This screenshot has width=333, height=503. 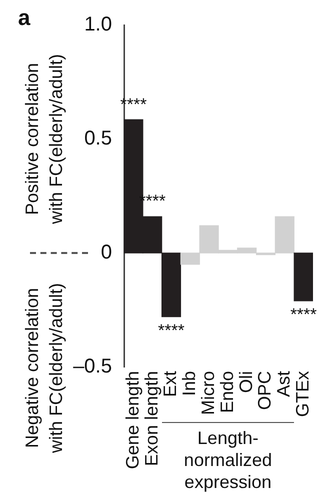 What do you see at coordinates (92, 367) in the screenshot?
I see `y-tick-label: –0.5` at bounding box center [92, 367].